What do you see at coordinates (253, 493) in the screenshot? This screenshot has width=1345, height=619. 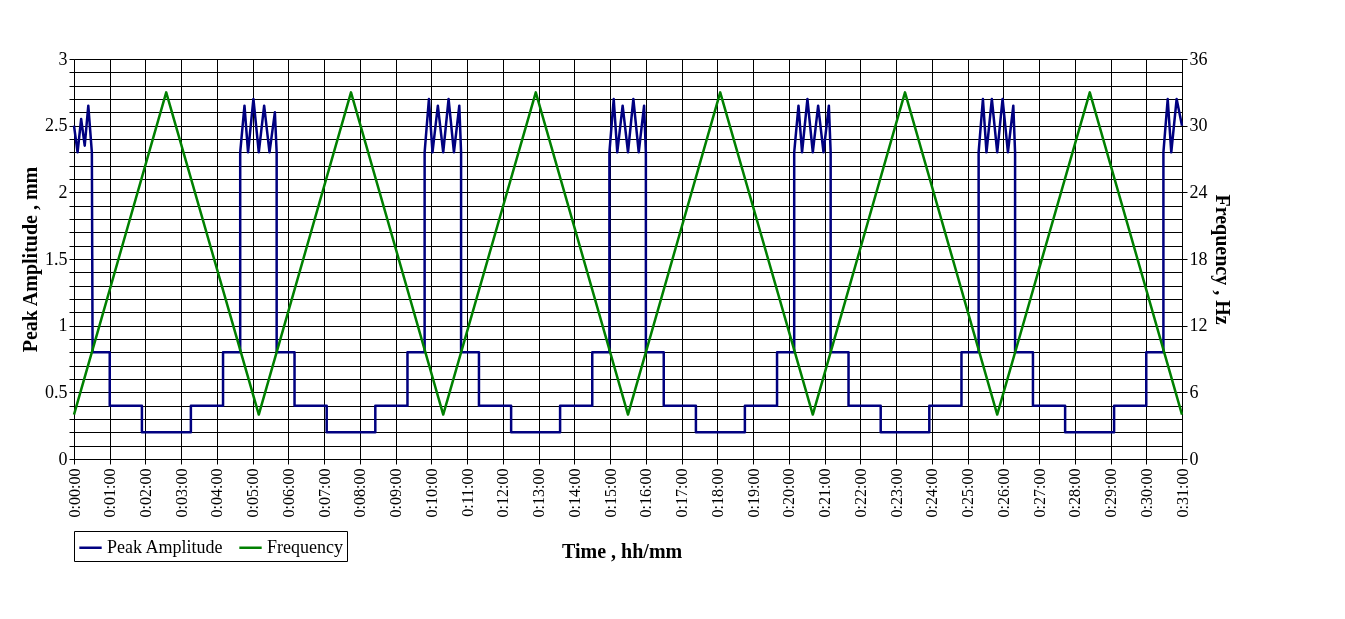 I see `x-tick-label: 0:05:00` at bounding box center [253, 493].